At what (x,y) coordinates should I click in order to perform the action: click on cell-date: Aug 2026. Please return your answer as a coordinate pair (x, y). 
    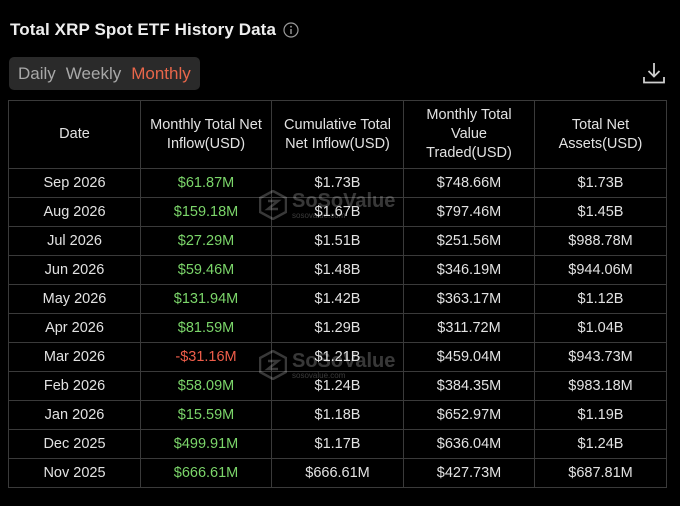
    Looking at the image, I should click on (74, 212).